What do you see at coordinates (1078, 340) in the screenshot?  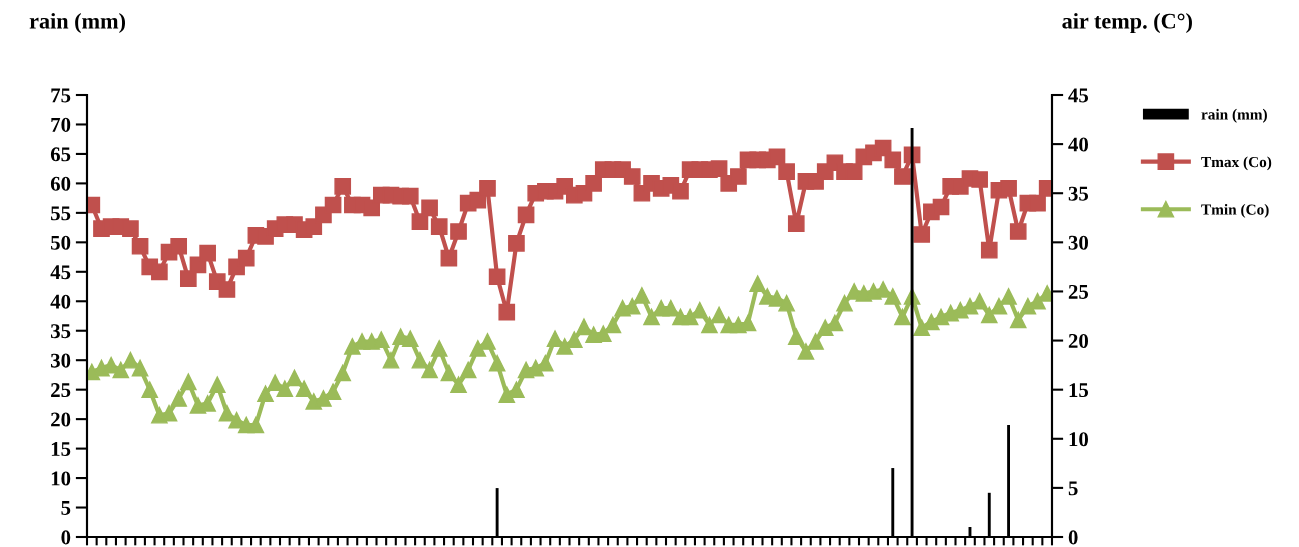 I see `y2-tick-label: 20` at bounding box center [1078, 340].